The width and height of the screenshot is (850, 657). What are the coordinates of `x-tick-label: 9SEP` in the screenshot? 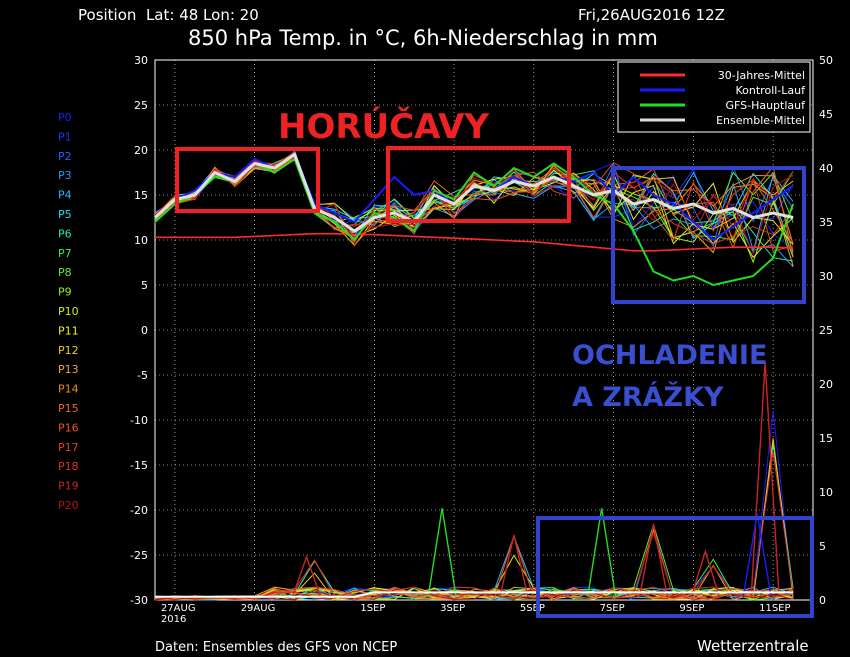 It's located at (691, 608).